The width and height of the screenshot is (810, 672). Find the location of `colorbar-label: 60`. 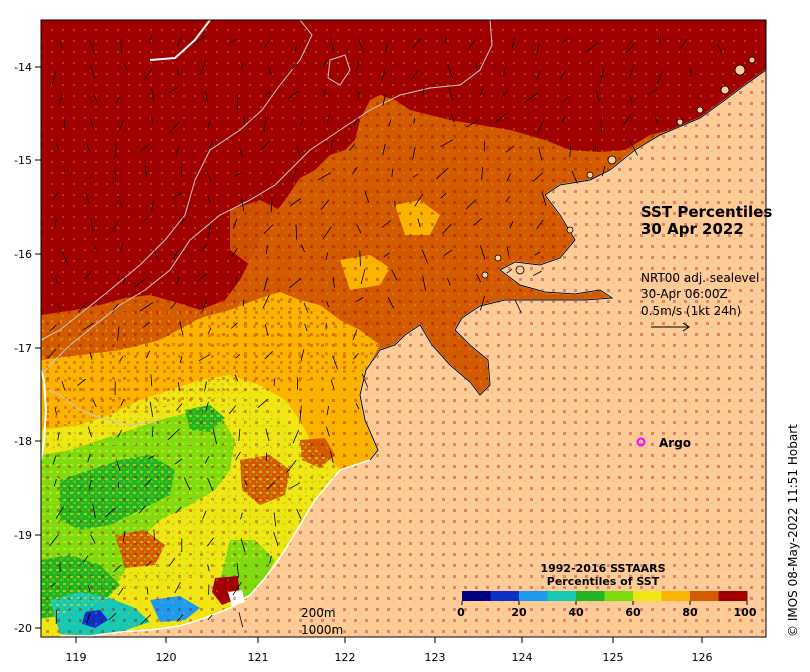

colorbar-label: 60 is located at coordinates (633, 612).